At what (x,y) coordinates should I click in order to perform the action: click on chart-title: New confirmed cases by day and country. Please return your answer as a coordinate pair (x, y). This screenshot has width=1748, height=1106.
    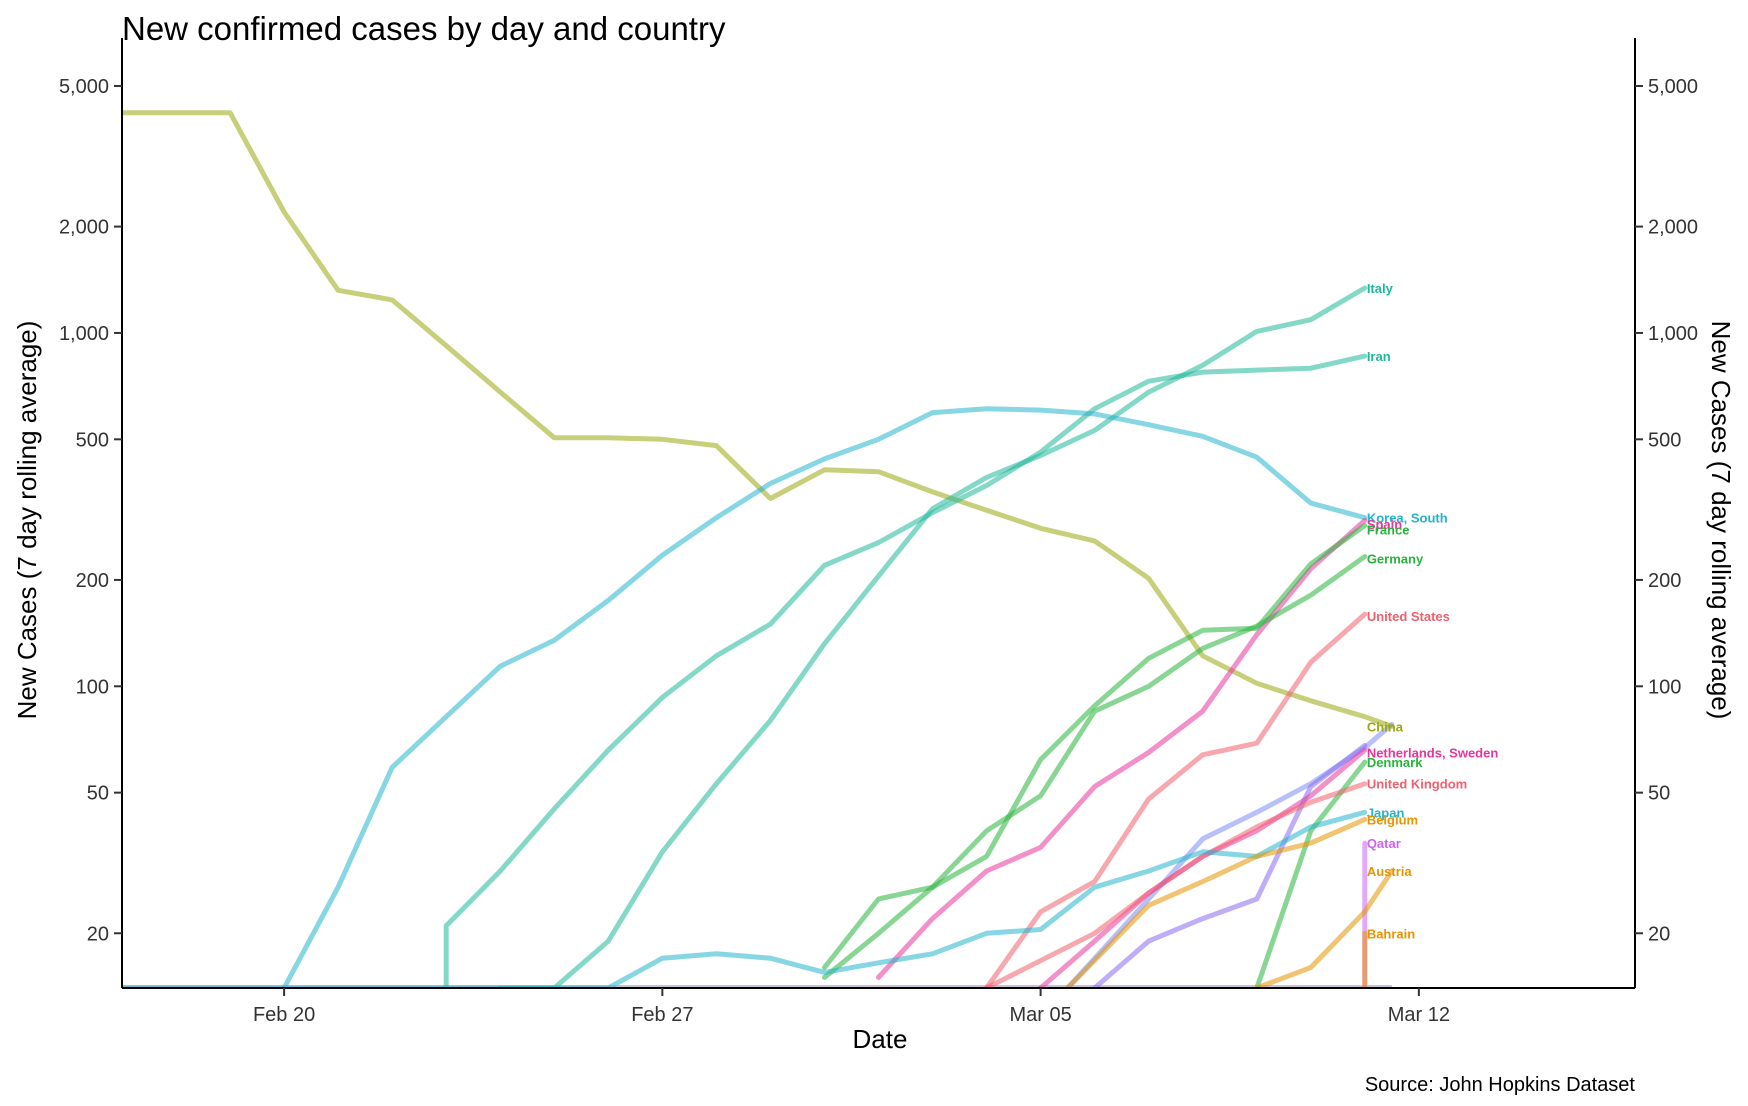
    Looking at the image, I should click on (424, 28).